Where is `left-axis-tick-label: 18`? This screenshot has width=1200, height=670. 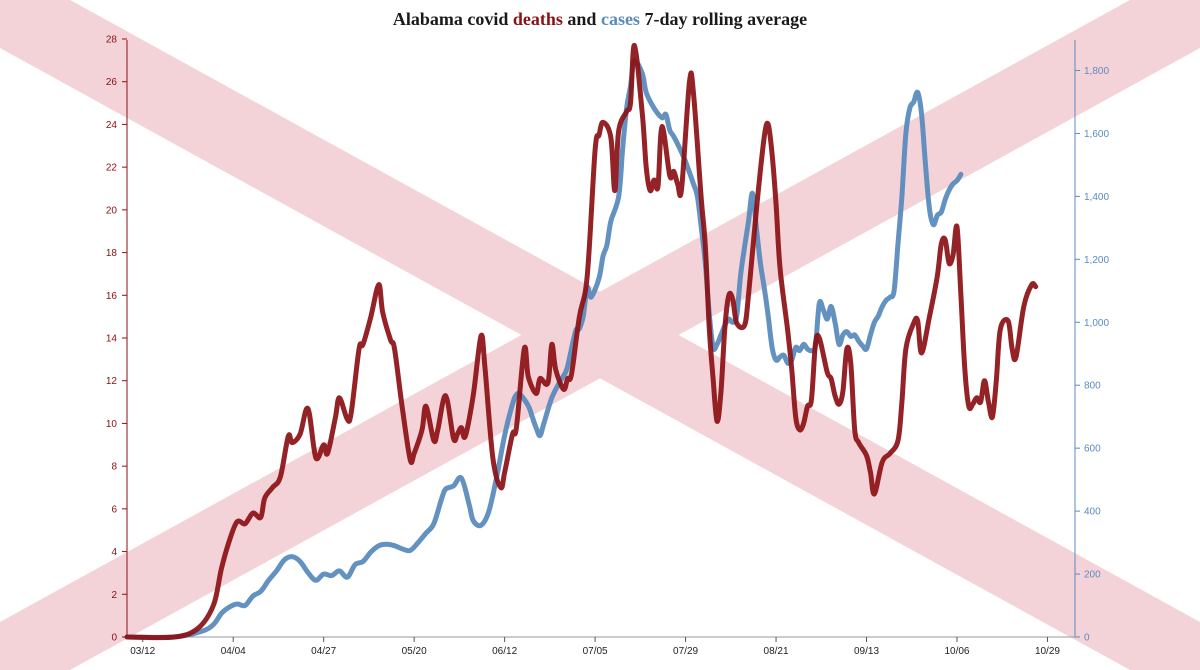
left-axis-tick-label: 18 is located at coordinates (112, 253).